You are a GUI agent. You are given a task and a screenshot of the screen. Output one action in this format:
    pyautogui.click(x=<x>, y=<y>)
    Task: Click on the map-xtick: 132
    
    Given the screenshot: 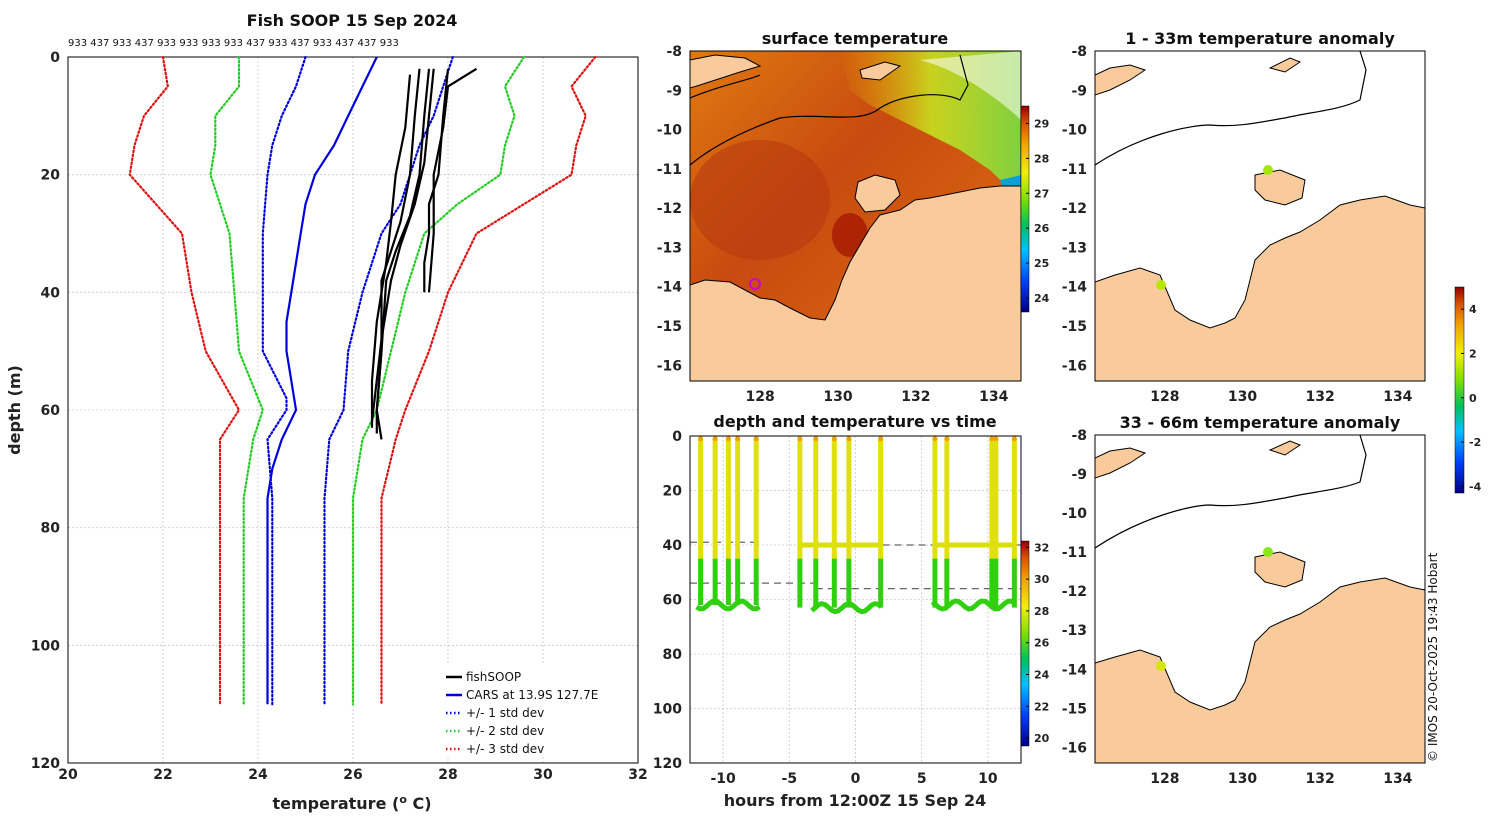 What is the action you would take?
    pyautogui.click(x=915, y=397)
    